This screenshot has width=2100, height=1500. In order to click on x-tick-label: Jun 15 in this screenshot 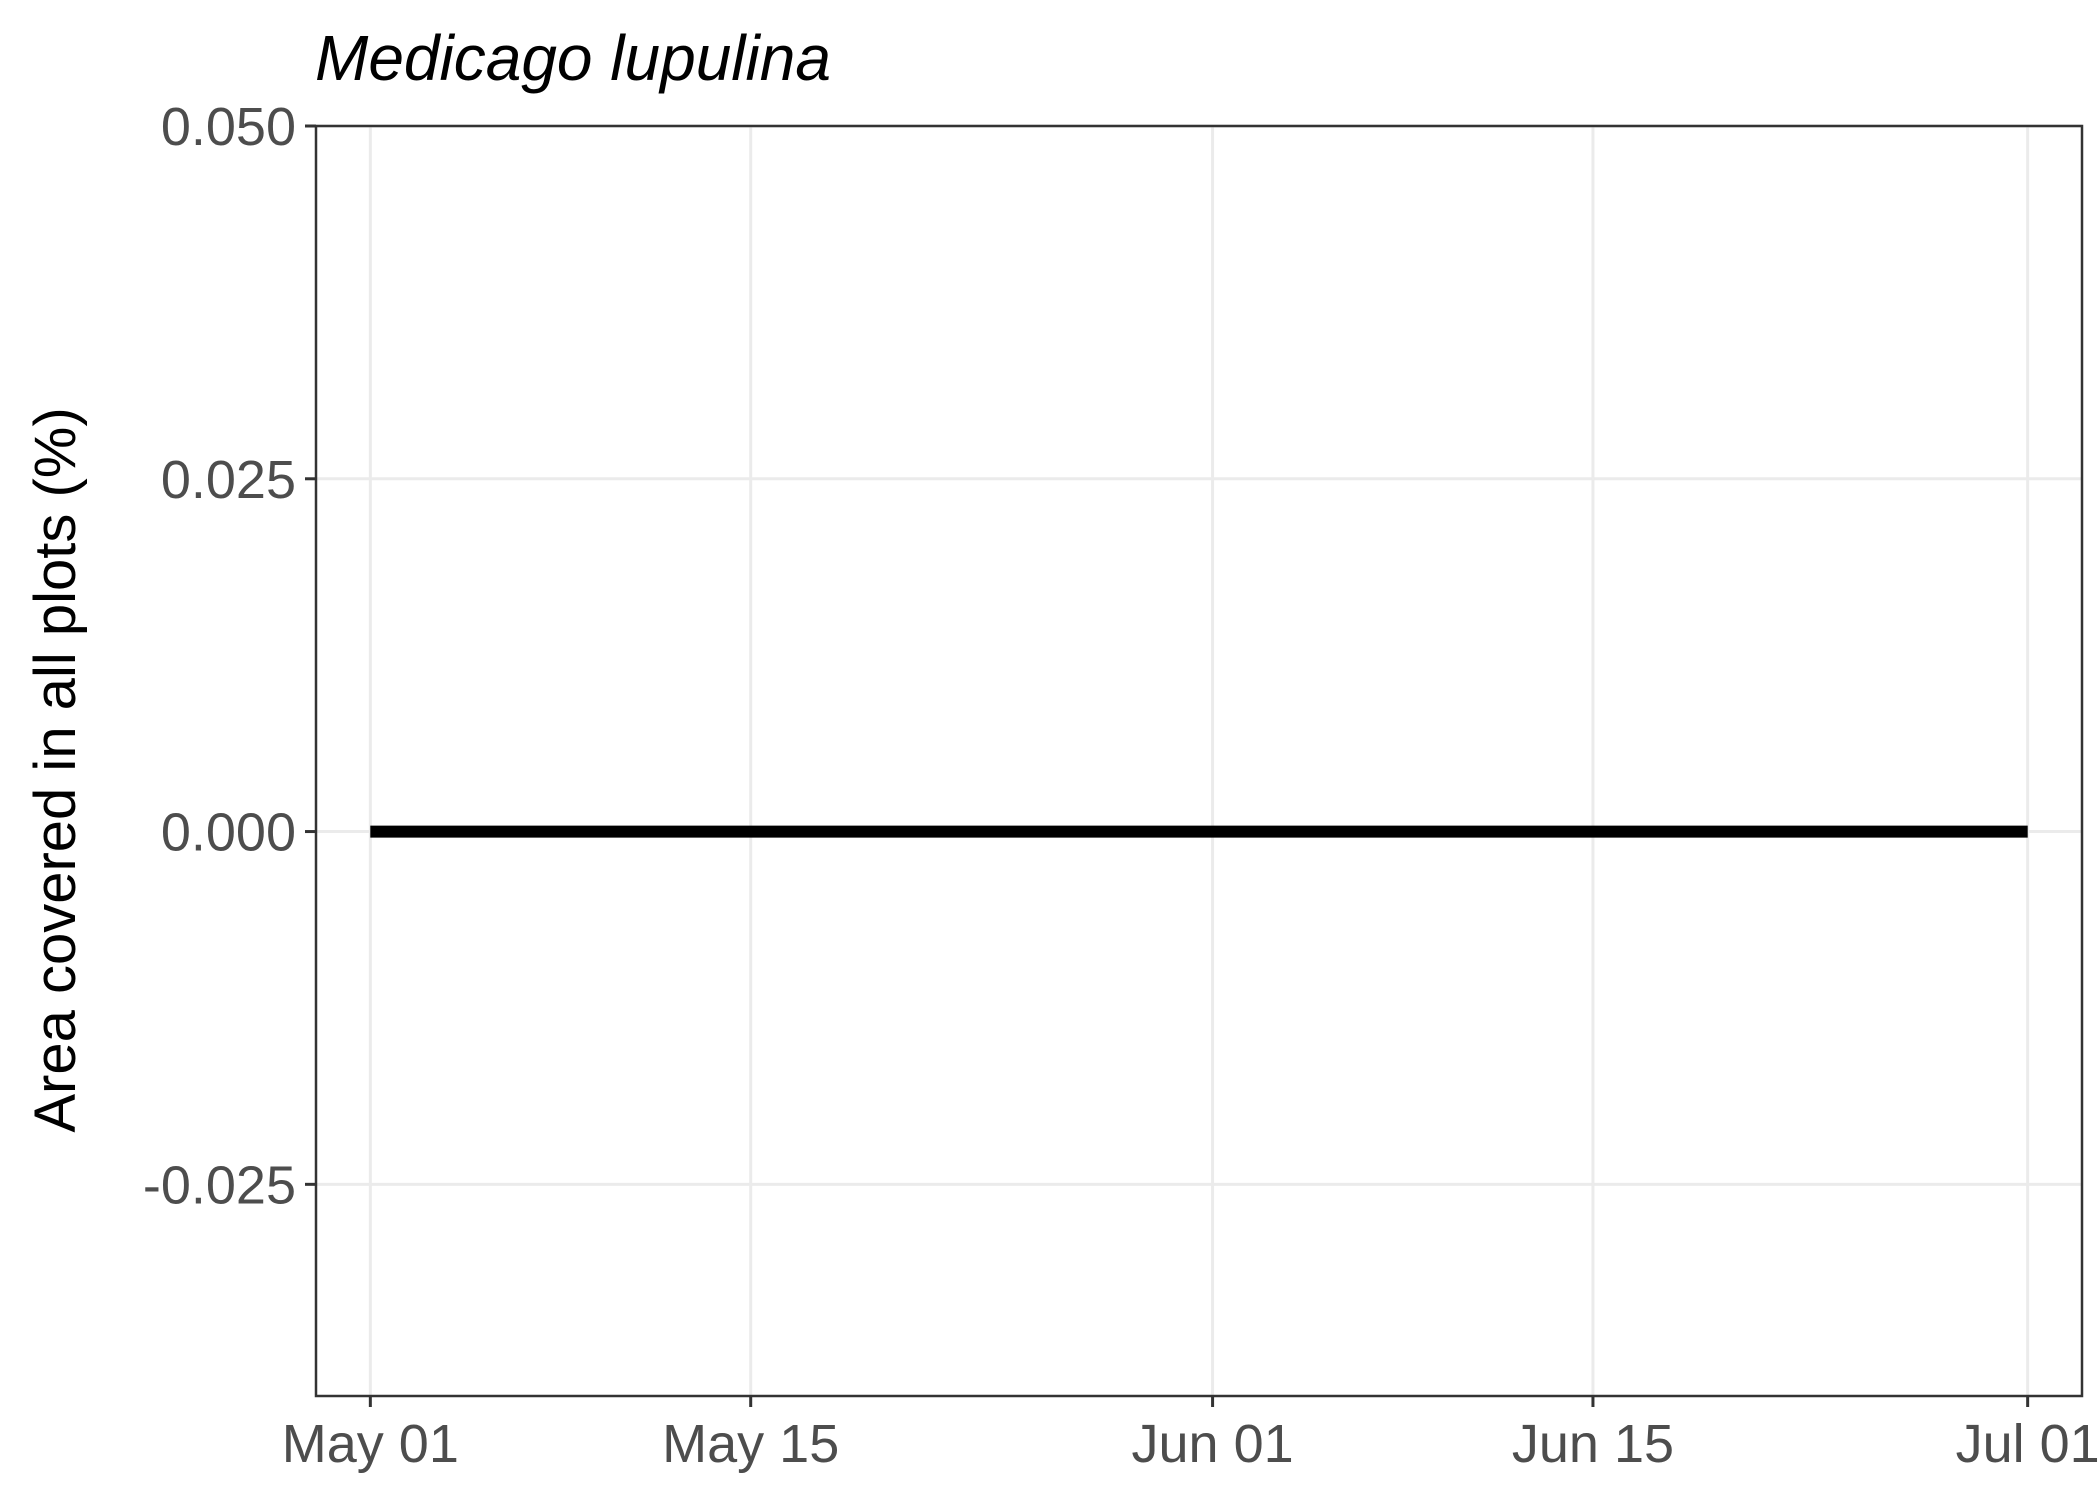, I will do `click(1593, 1444)`.